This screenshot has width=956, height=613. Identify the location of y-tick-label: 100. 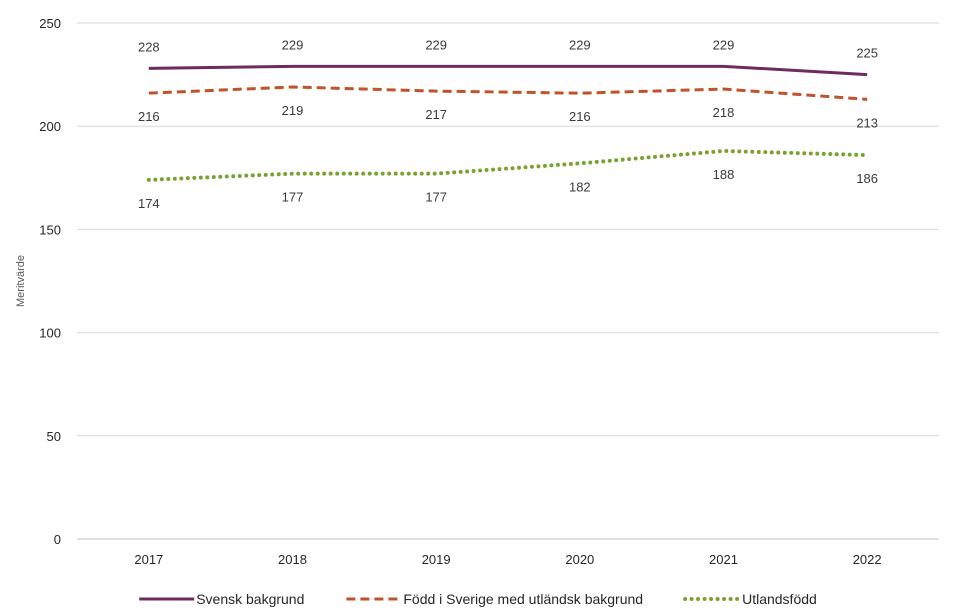
(50, 333).